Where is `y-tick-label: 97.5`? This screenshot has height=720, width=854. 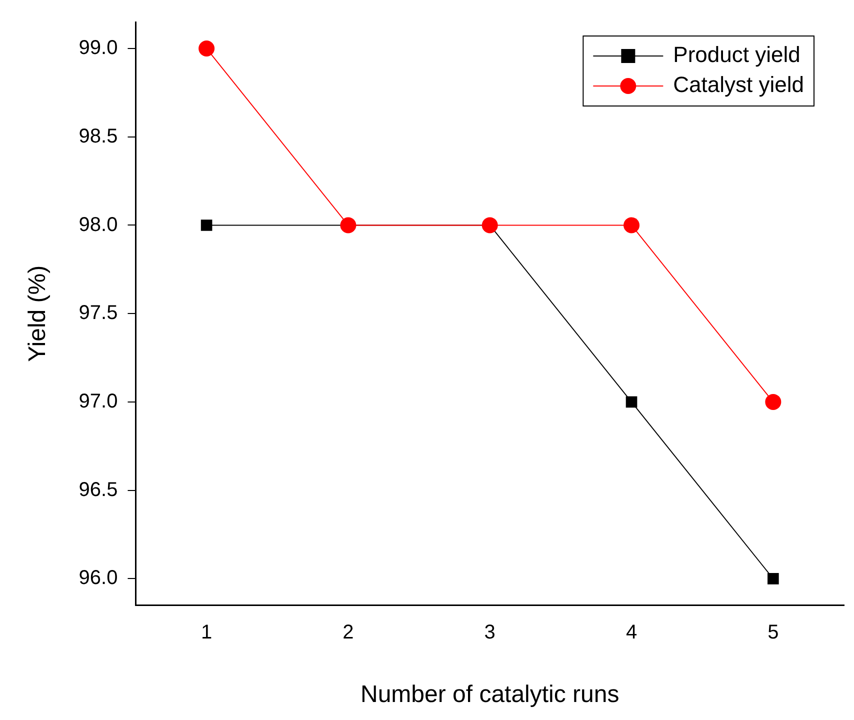
y-tick-label: 97.5 is located at coordinates (98, 313).